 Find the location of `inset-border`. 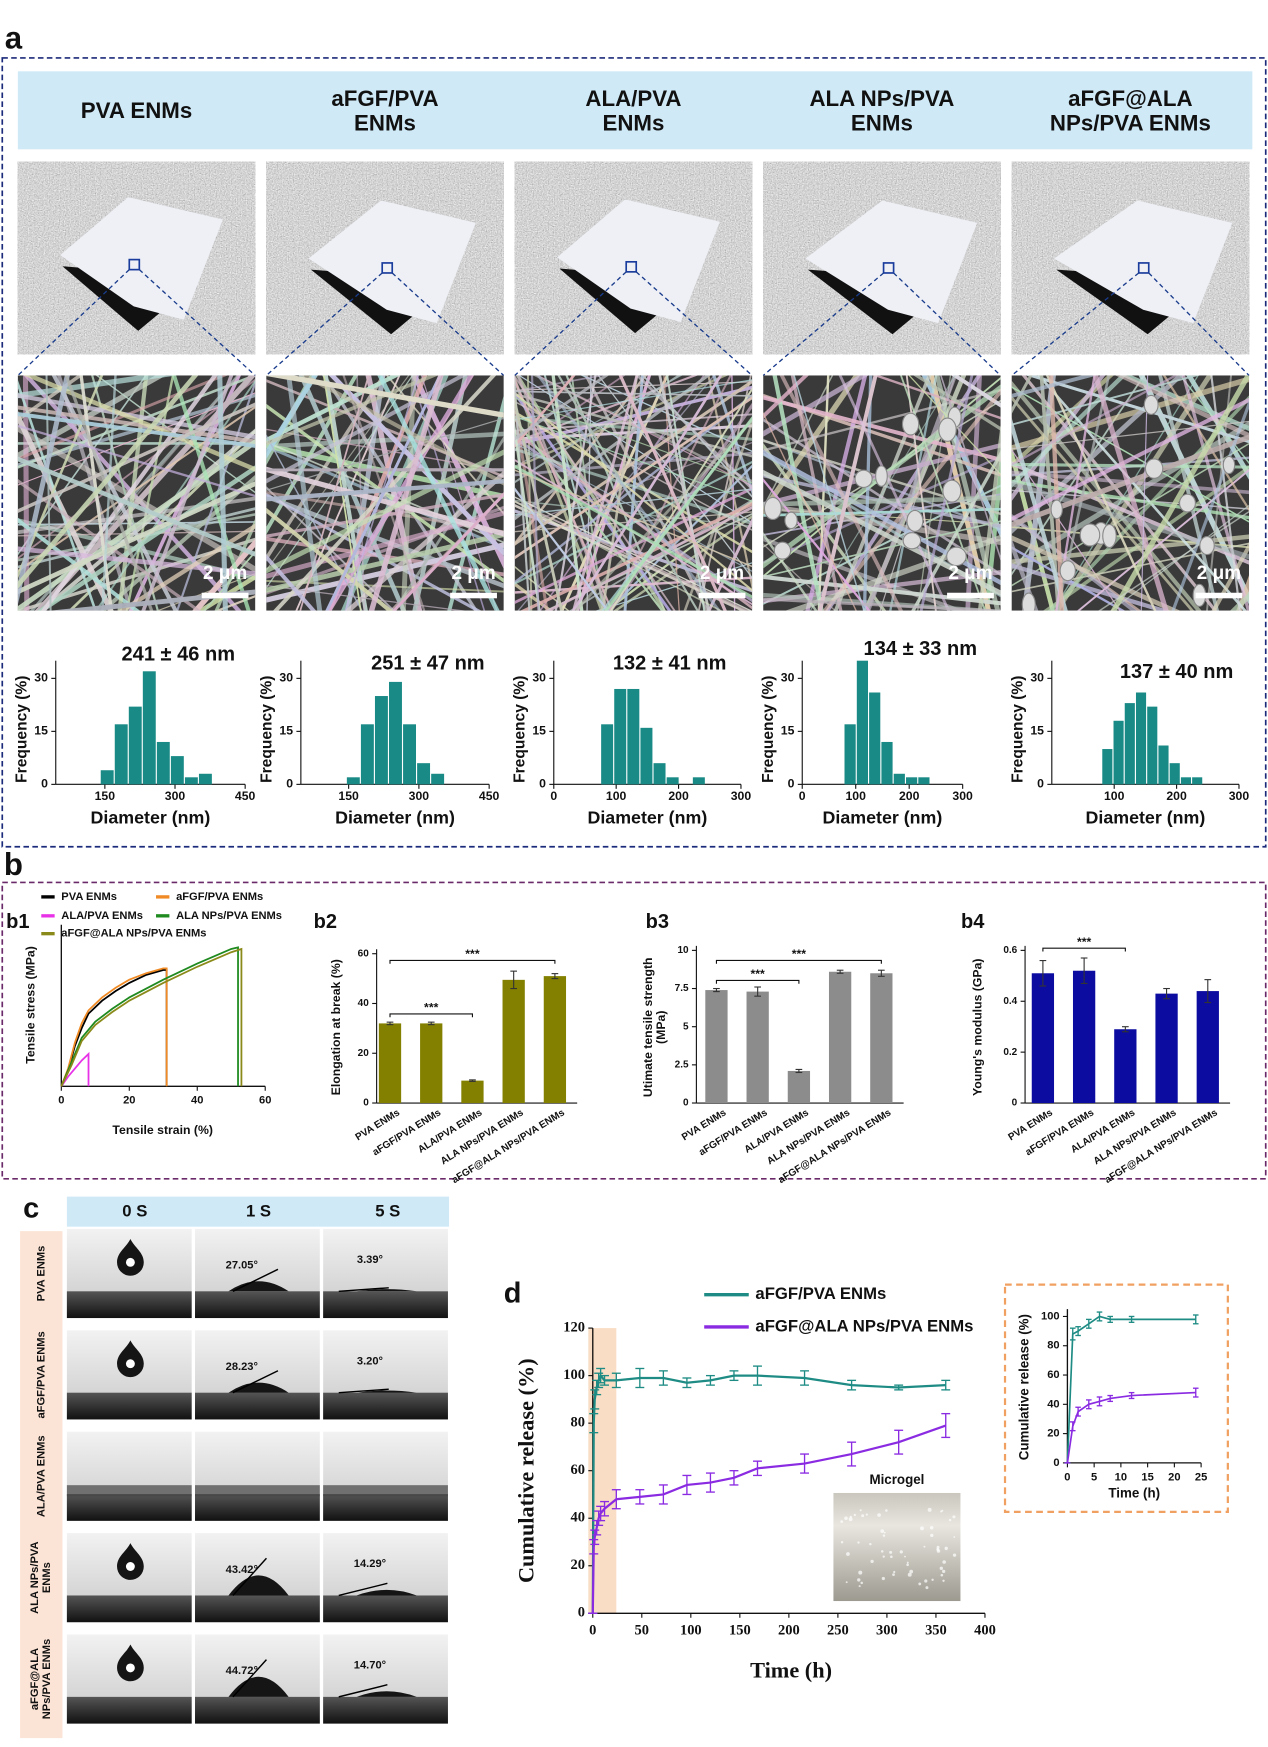

inset-border is located at coordinates (1116, 1398).